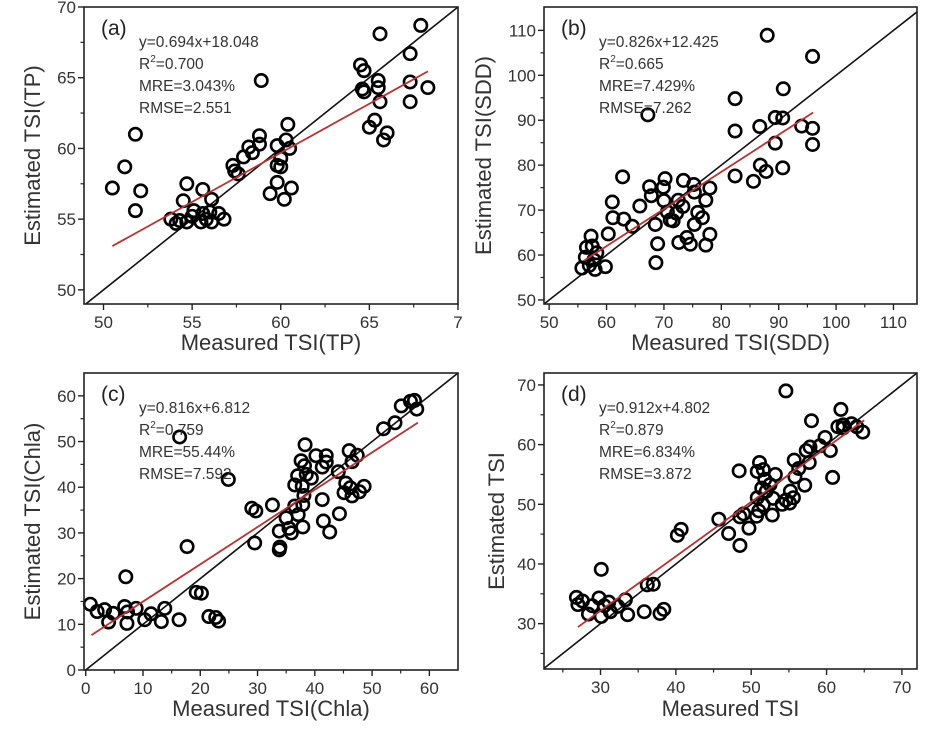  I want to click on y-axis-label: Estimated TSI, so click(496, 521).